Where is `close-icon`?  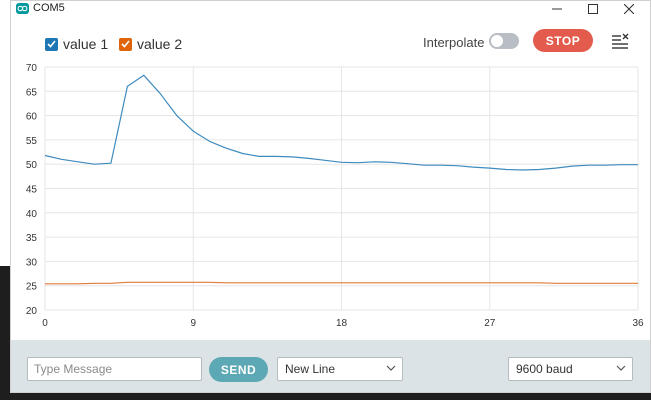
close-icon is located at coordinates (629, 9).